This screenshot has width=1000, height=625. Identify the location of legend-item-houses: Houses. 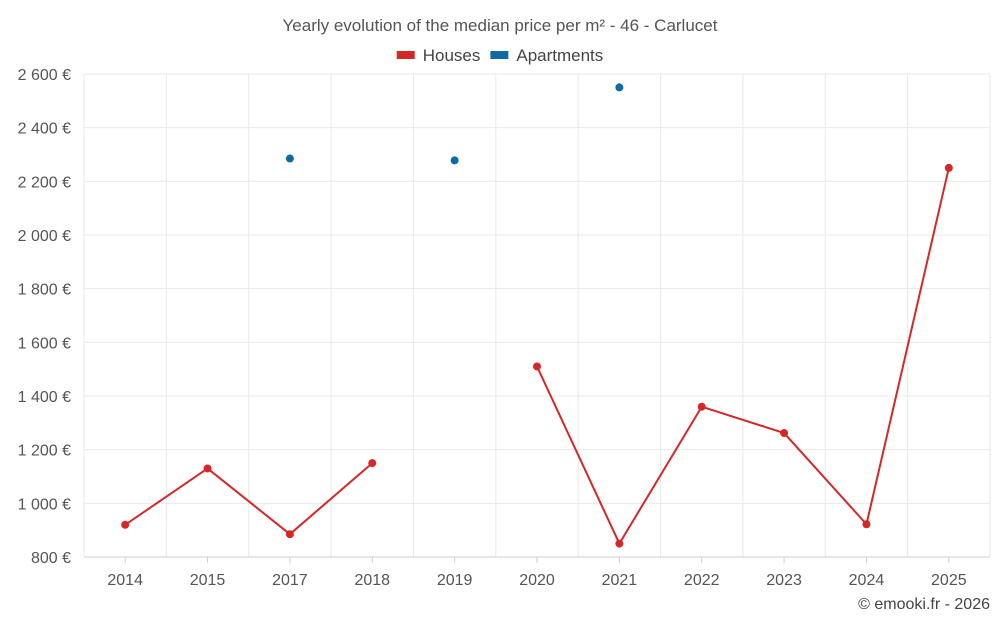
(438, 55).